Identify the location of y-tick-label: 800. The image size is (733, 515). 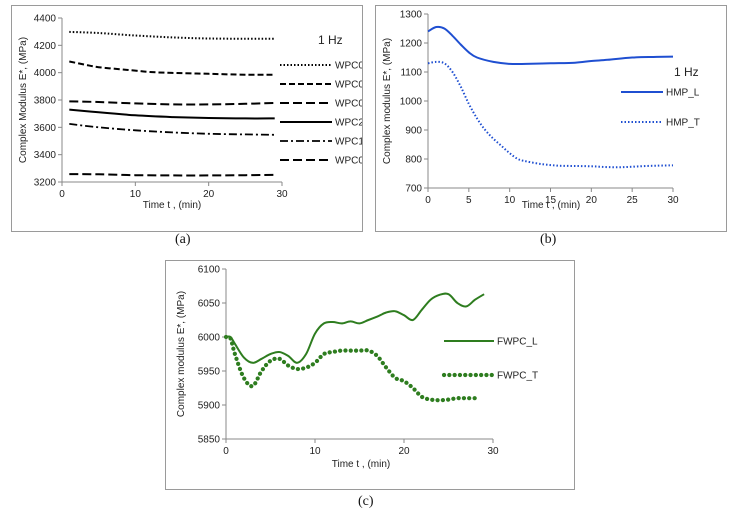
(413, 160).